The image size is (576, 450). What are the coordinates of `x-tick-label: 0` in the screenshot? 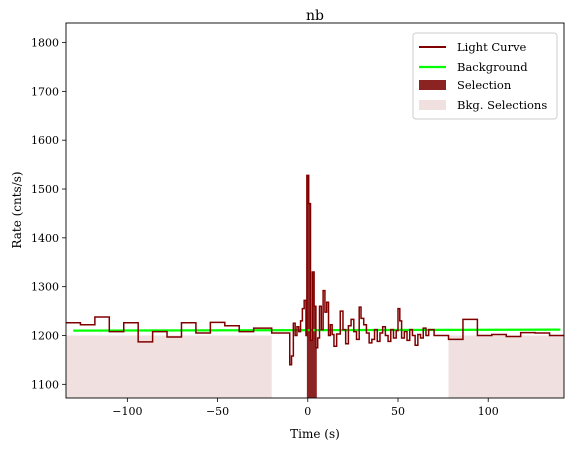 It's located at (307, 411).